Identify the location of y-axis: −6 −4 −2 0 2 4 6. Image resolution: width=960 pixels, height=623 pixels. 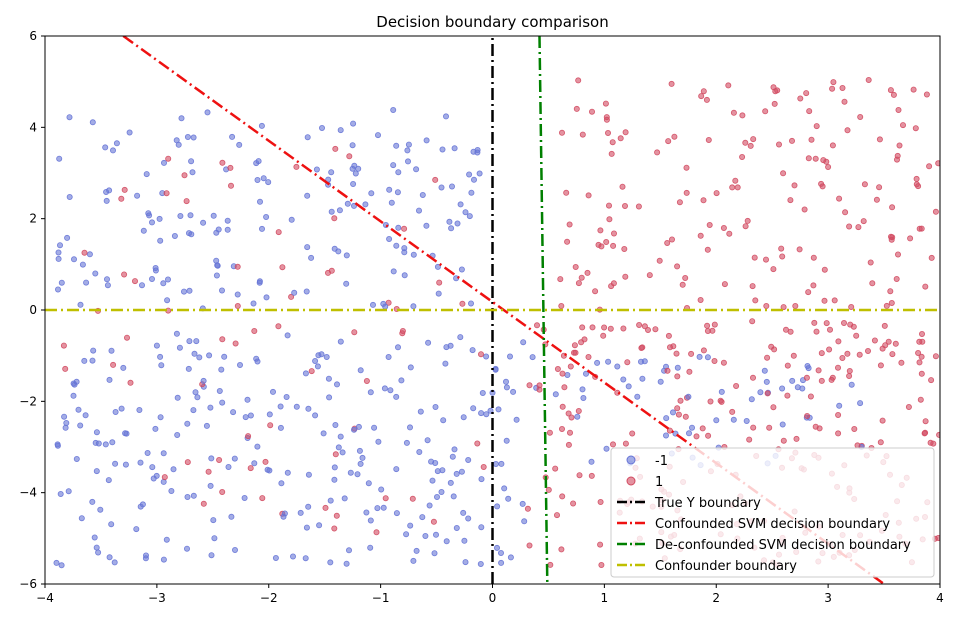
(32, 310).